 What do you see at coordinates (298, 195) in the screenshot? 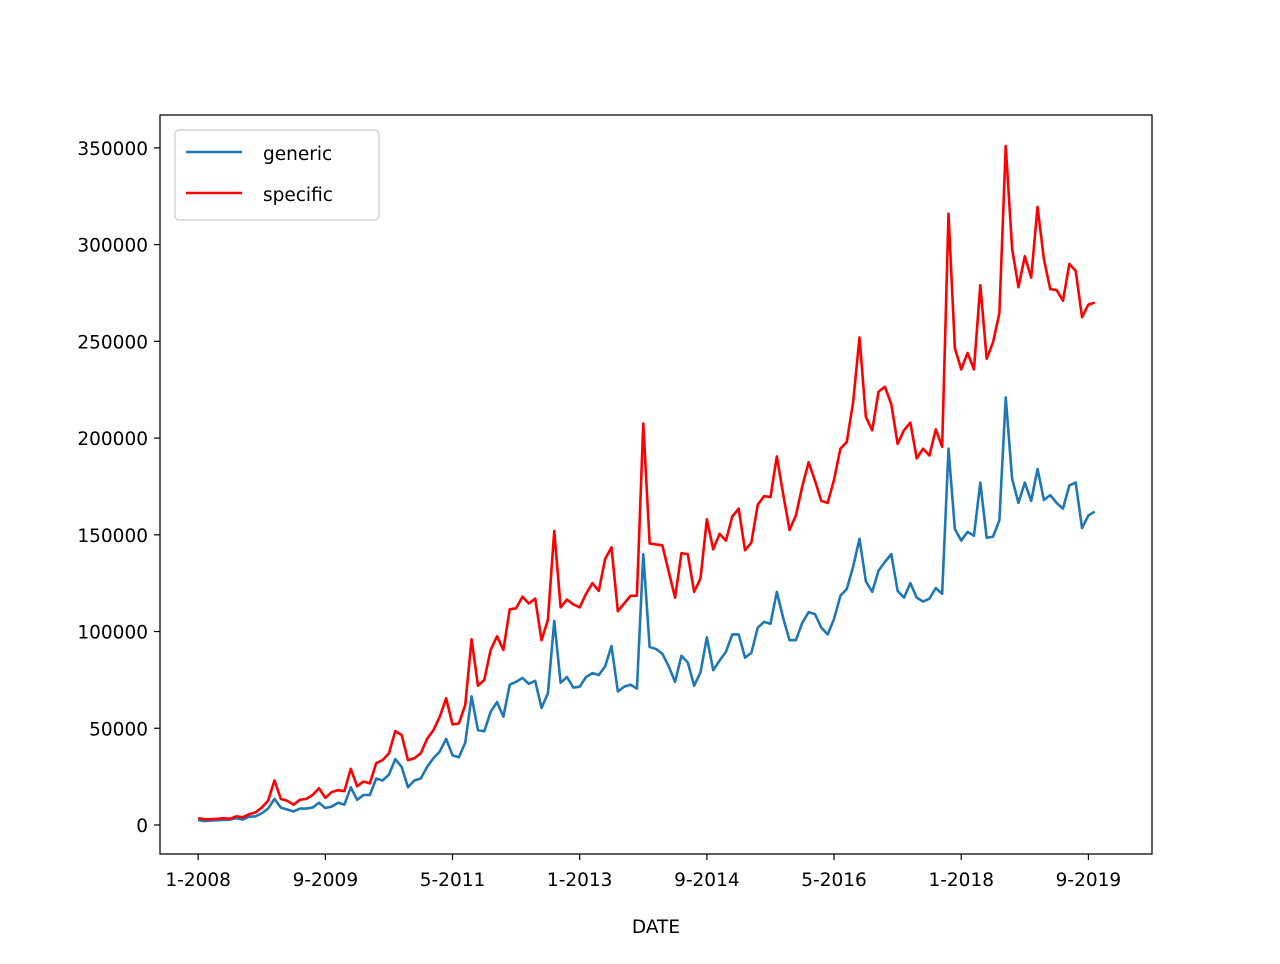
I see `legend-label-specific: specific` at bounding box center [298, 195].